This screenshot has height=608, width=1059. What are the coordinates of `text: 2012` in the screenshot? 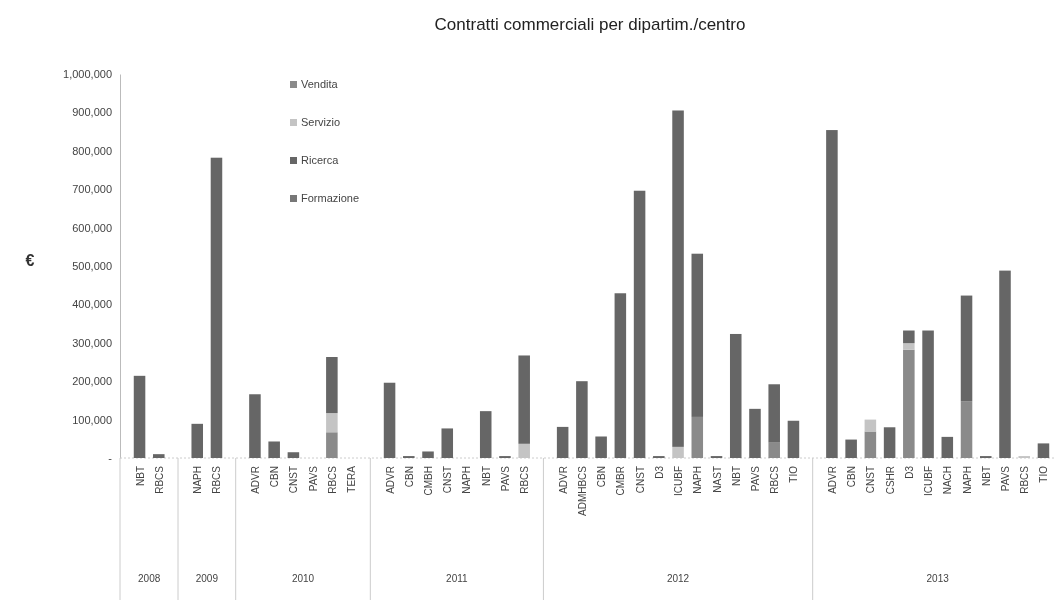 It's located at (678, 578).